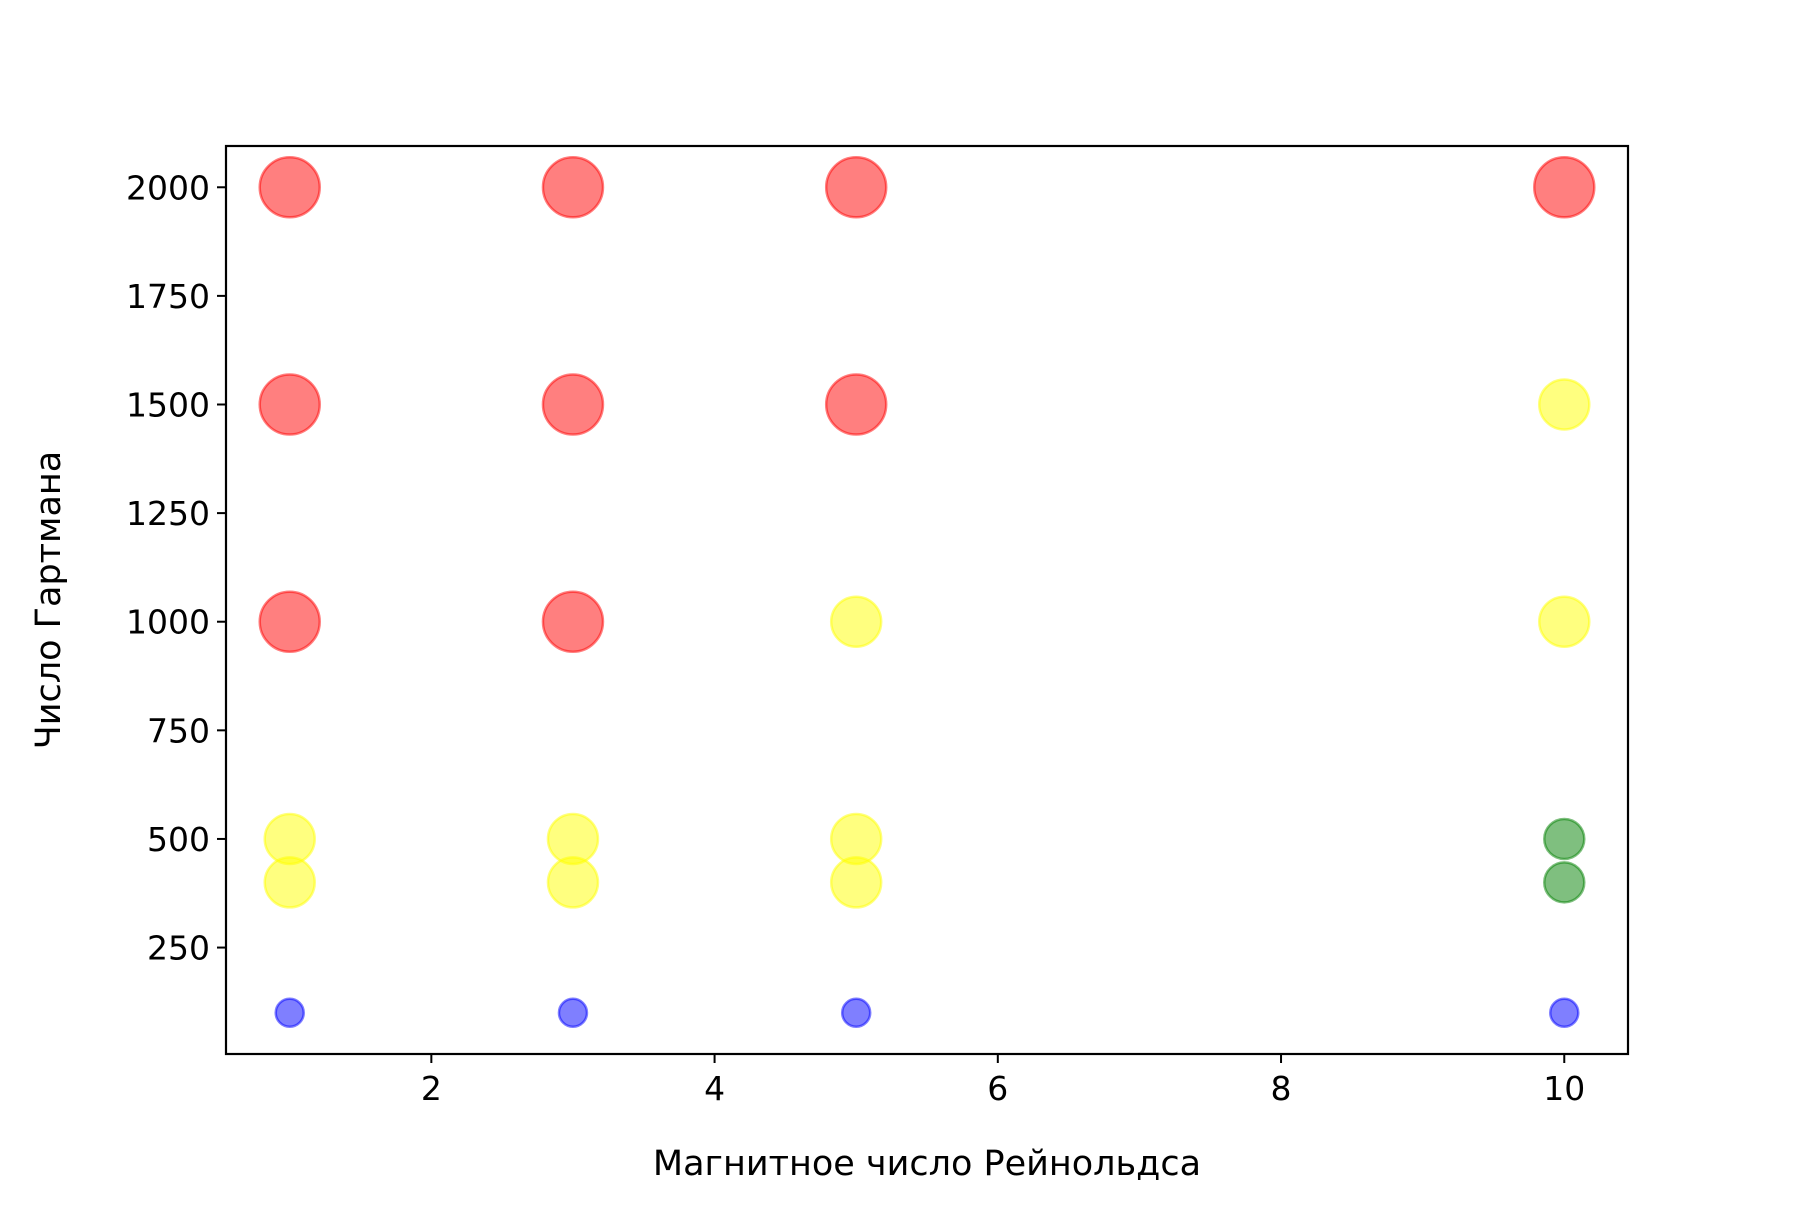 This screenshot has width=1800, height=1205. I want to click on x-tick-label: 4, so click(714, 1088).